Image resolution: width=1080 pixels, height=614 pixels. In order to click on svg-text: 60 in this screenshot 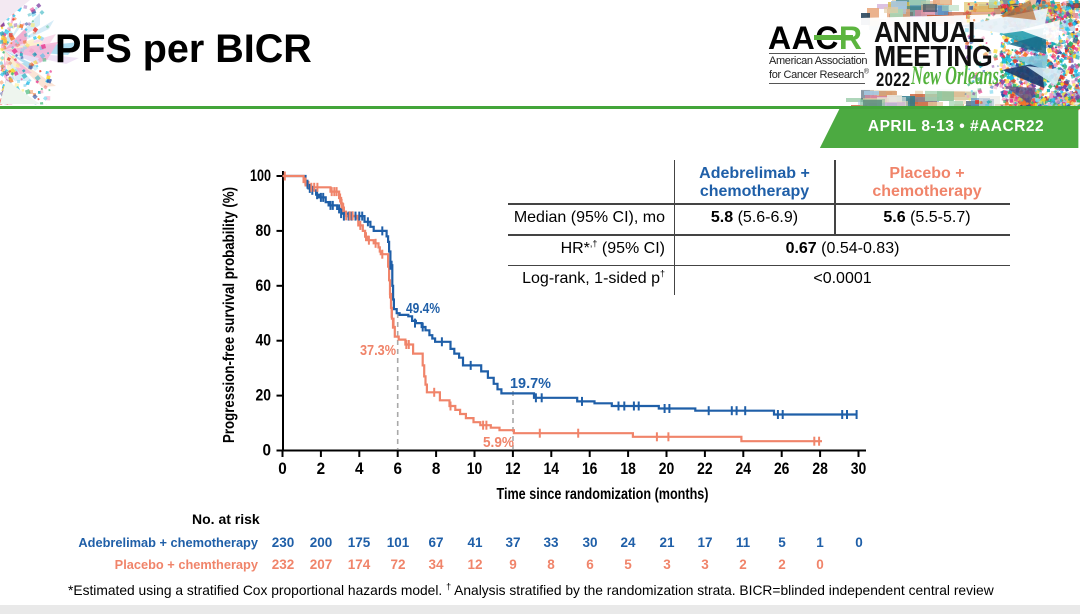, I will do `click(264, 286)`.